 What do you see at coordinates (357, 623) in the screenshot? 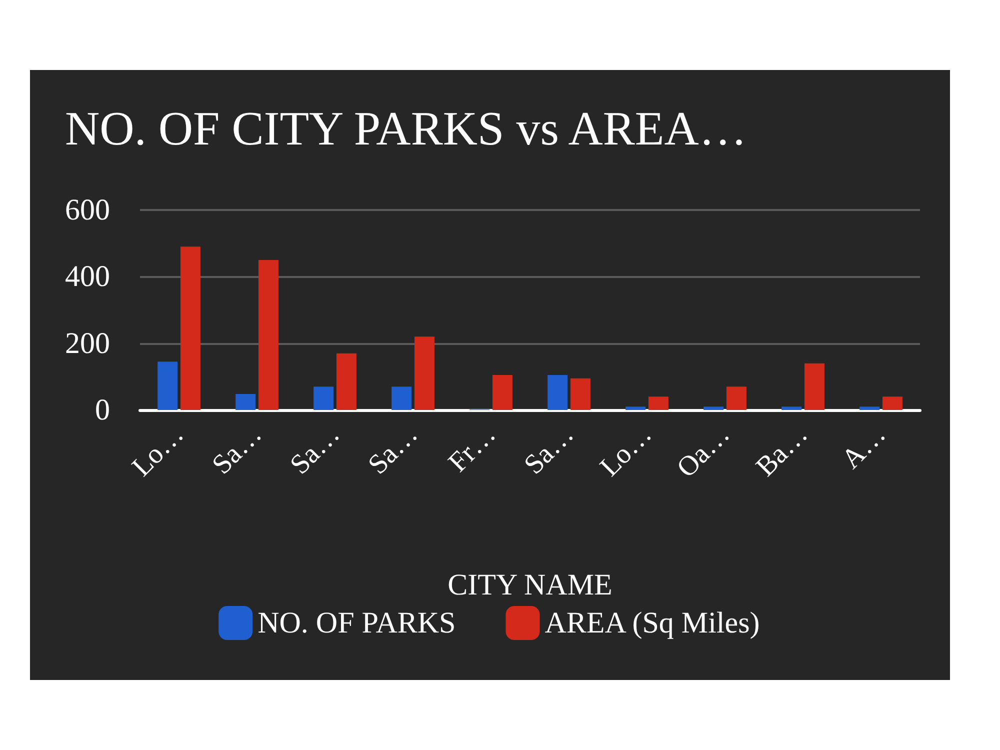
I see `legend-label: NO. OF PARKS` at bounding box center [357, 623].